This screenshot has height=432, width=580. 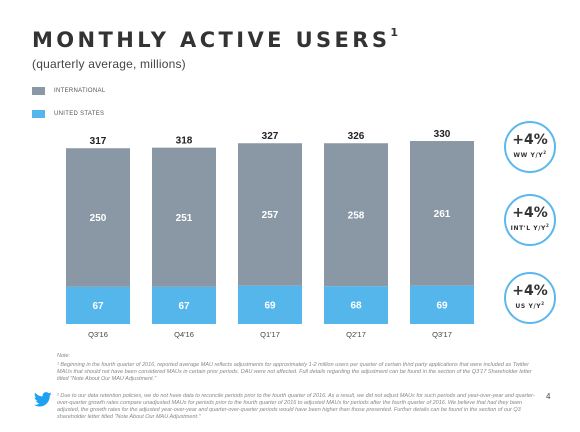 I want to click on x-tick-label-1: Q4'16, so click(x=184, y=334).